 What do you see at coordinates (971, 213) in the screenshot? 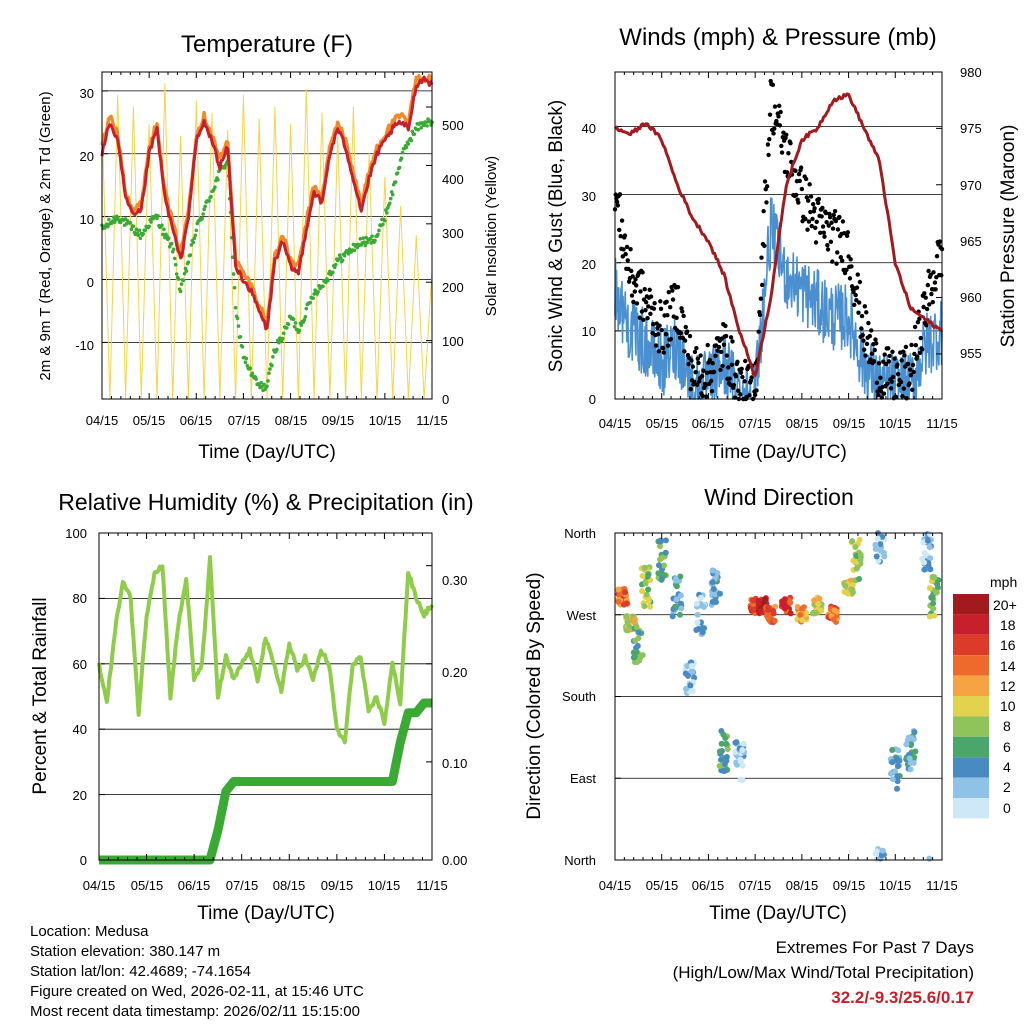
I see `winds-right-tick-labels: 980 975 970 965 960 955` at bounding box center [971, 213].